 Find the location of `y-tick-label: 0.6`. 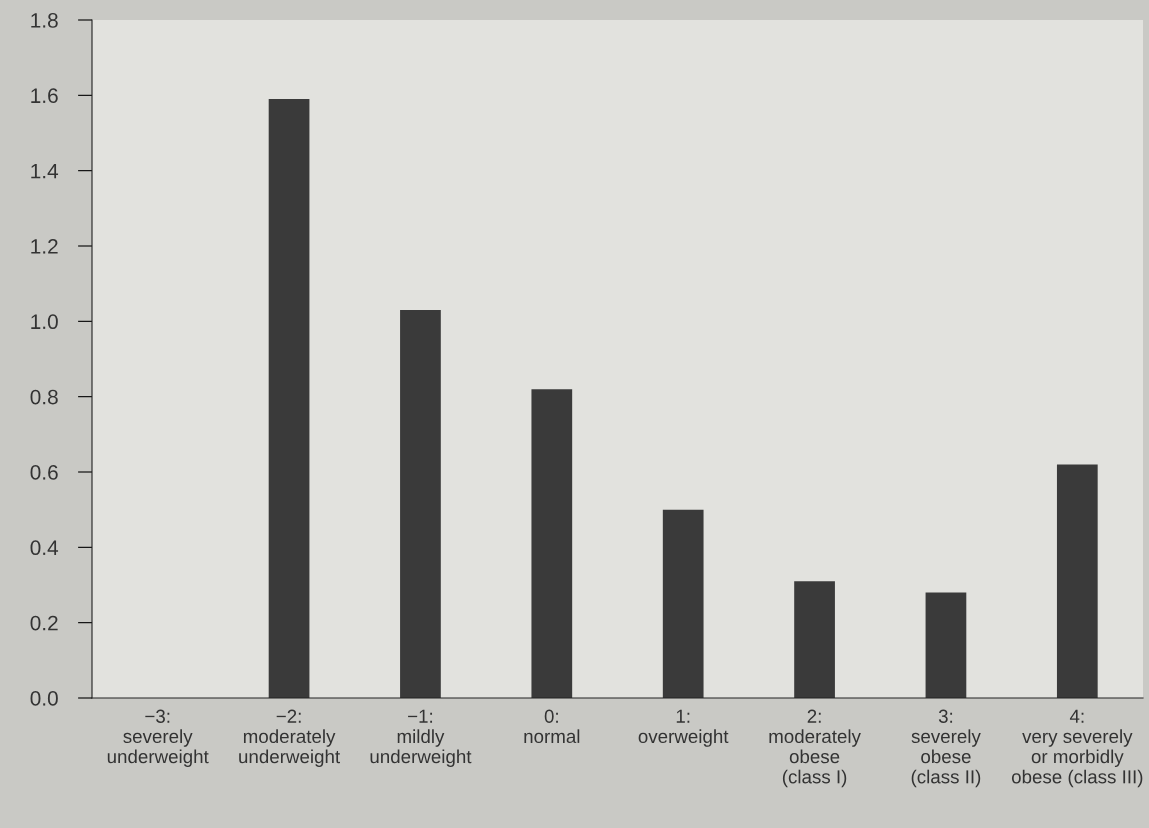

y-tick-label: 0.6 is located at coordinates (44, 472).